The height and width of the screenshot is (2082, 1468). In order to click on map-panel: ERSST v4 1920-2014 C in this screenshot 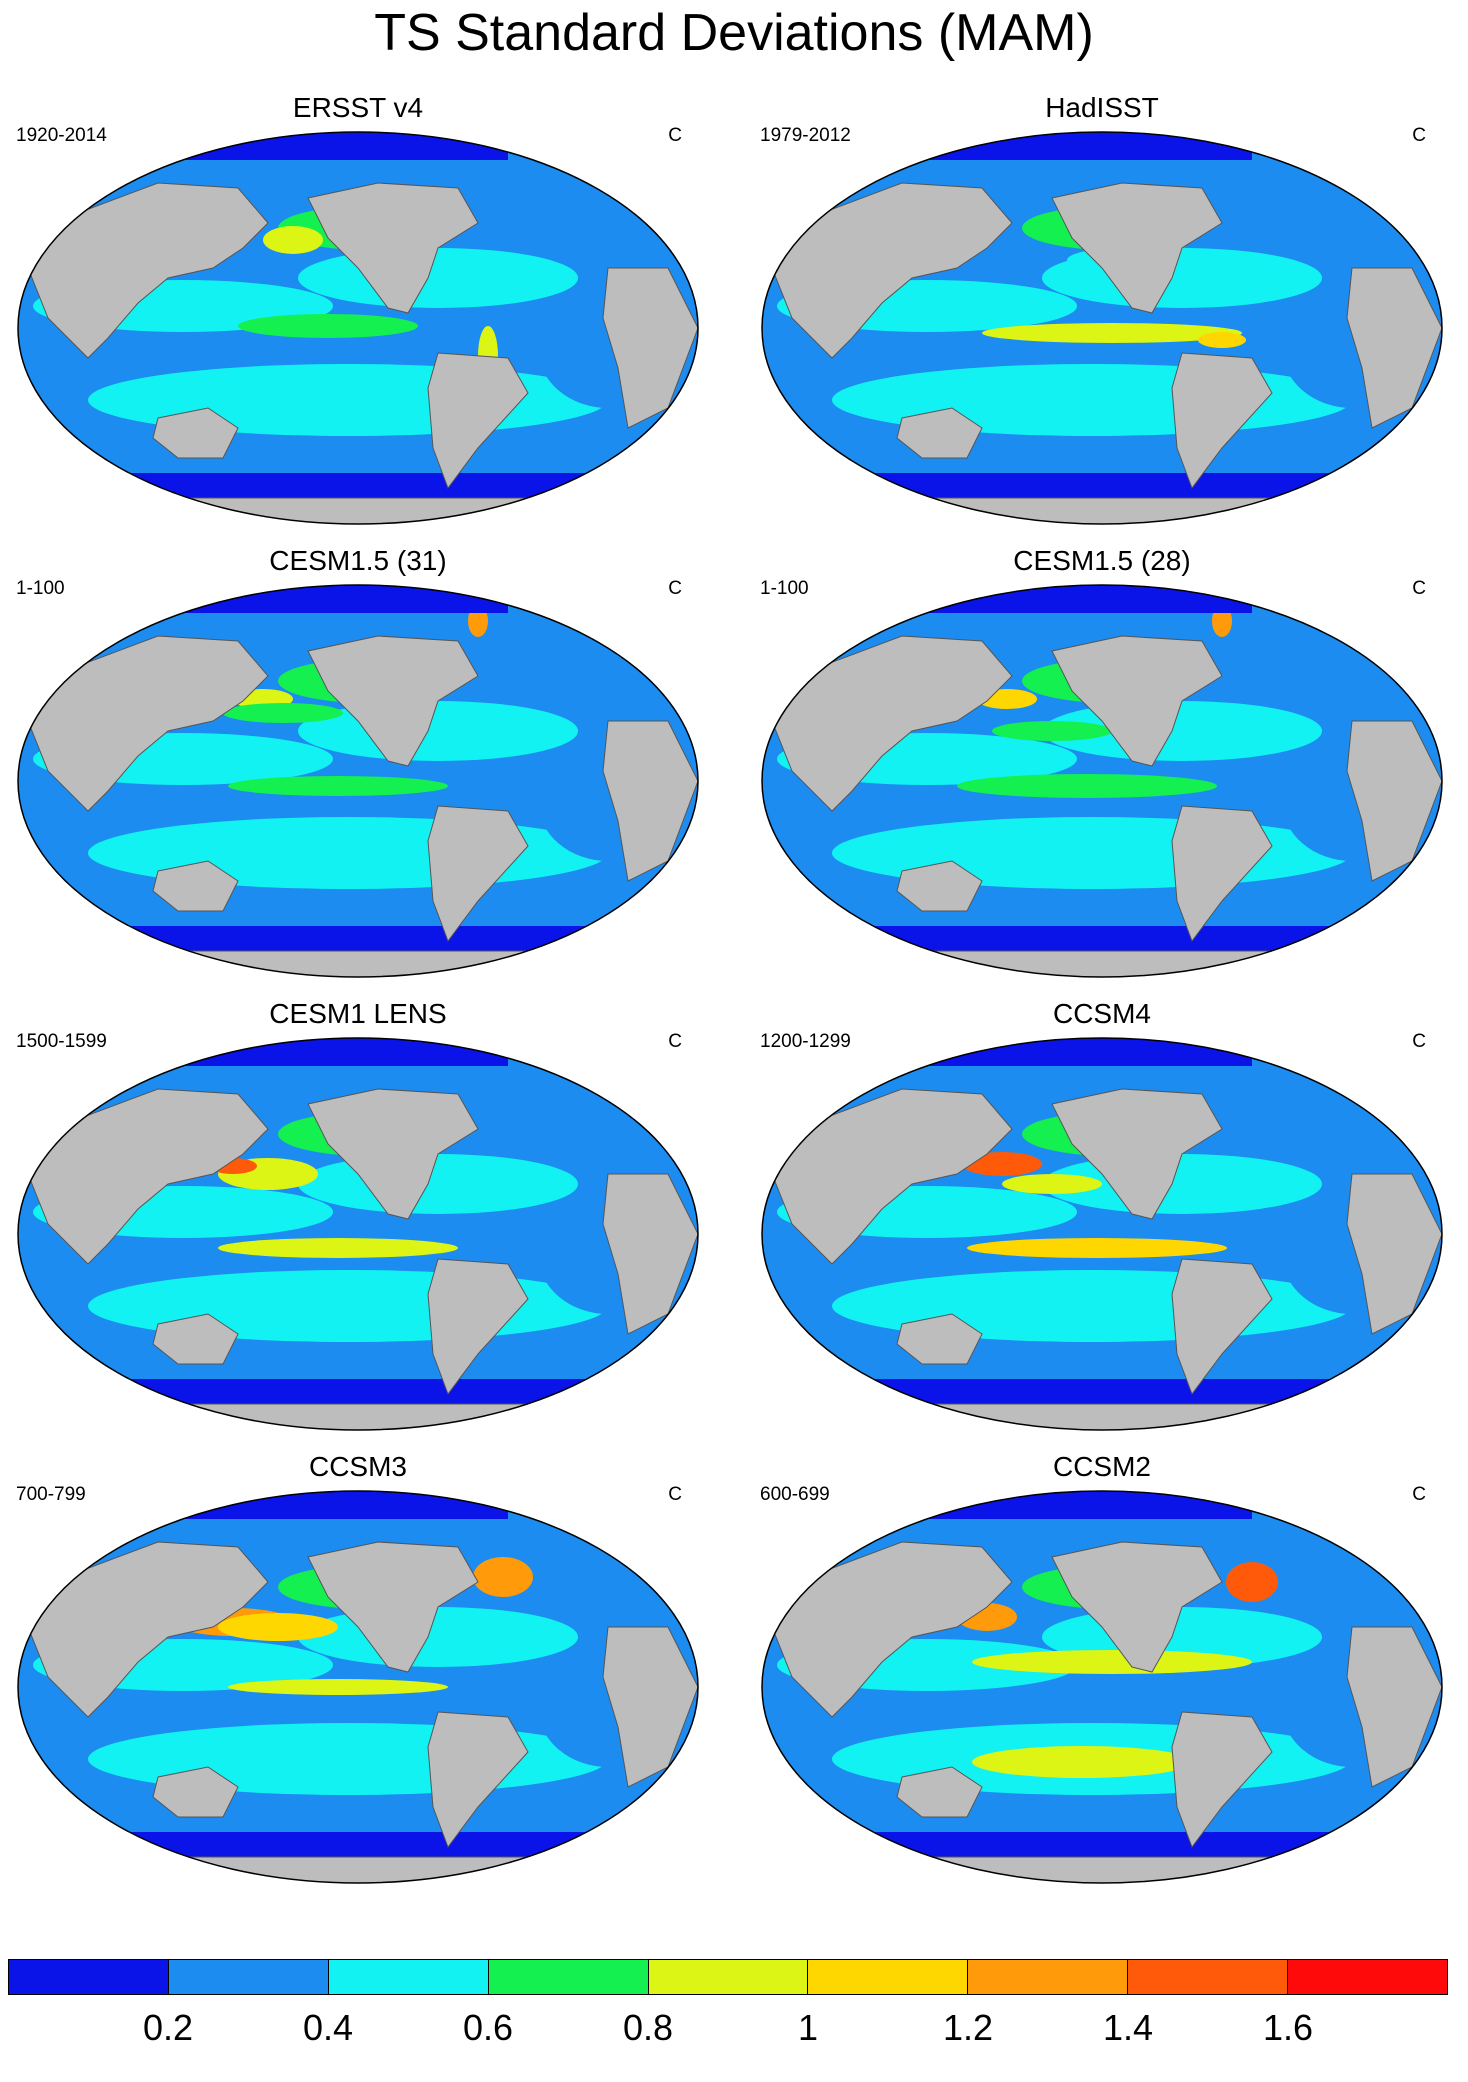, I will do `click(358, 317)`.